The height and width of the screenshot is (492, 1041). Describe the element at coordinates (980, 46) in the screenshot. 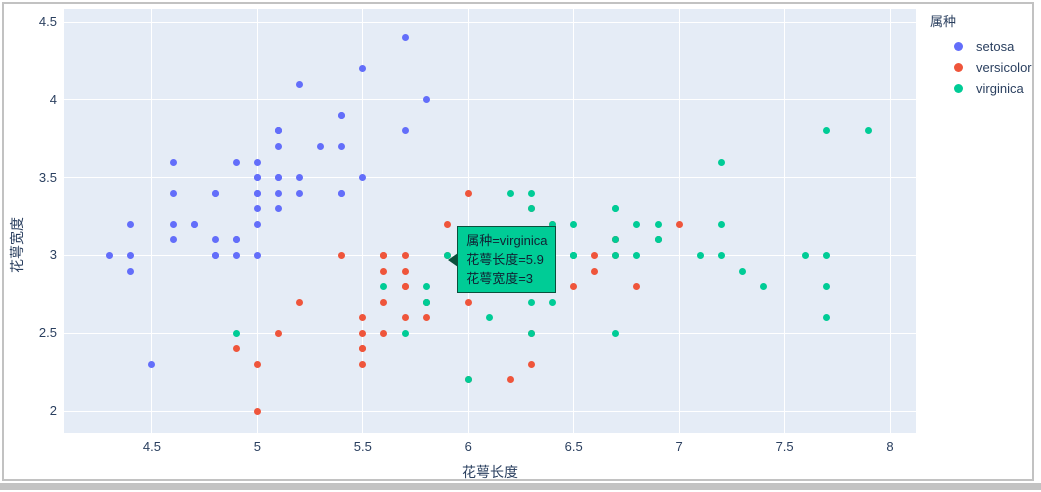

I see `legend-item-setosa: setosa` at that location.